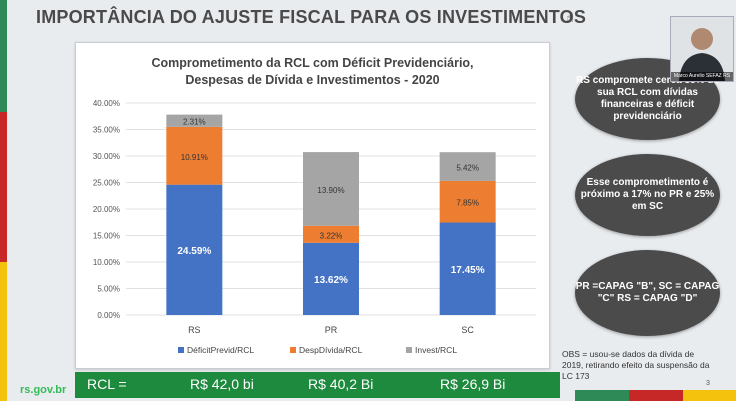 Image resolution: width=736 pixels, height=401 pixels. Describe the element at coordinates (3, 187) in the screenshot. I see `stripe-red` at that location.